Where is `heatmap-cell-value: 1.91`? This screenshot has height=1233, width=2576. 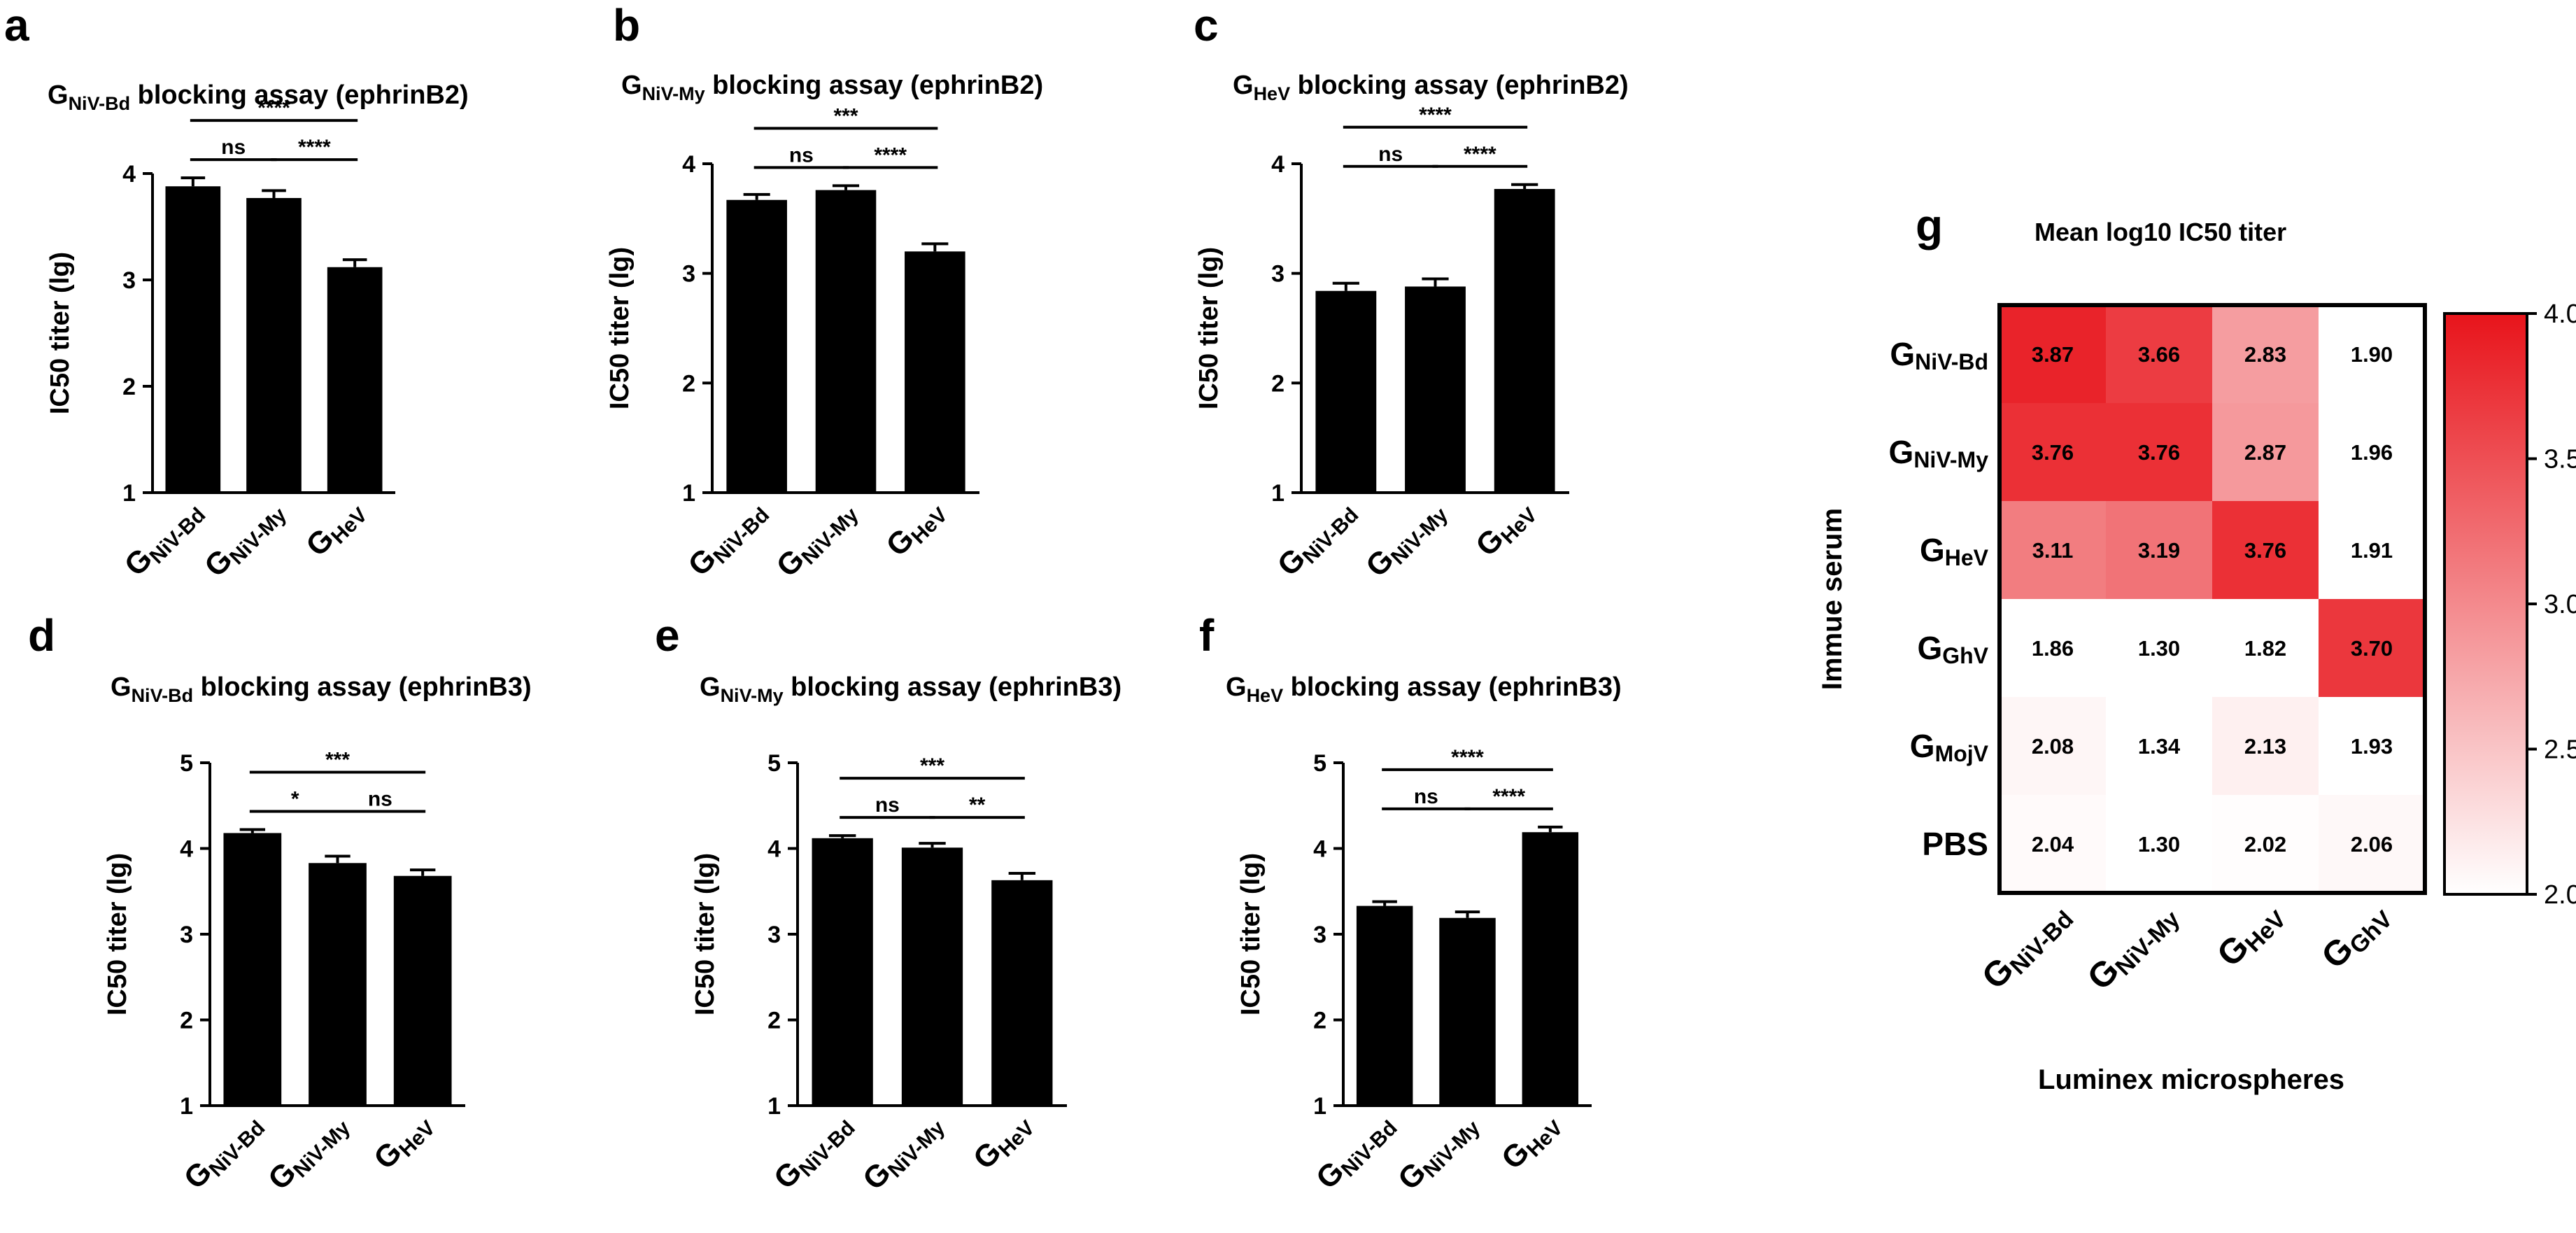
heatmap-cell-value: 1.91 is located at coordinates (2372, 550).